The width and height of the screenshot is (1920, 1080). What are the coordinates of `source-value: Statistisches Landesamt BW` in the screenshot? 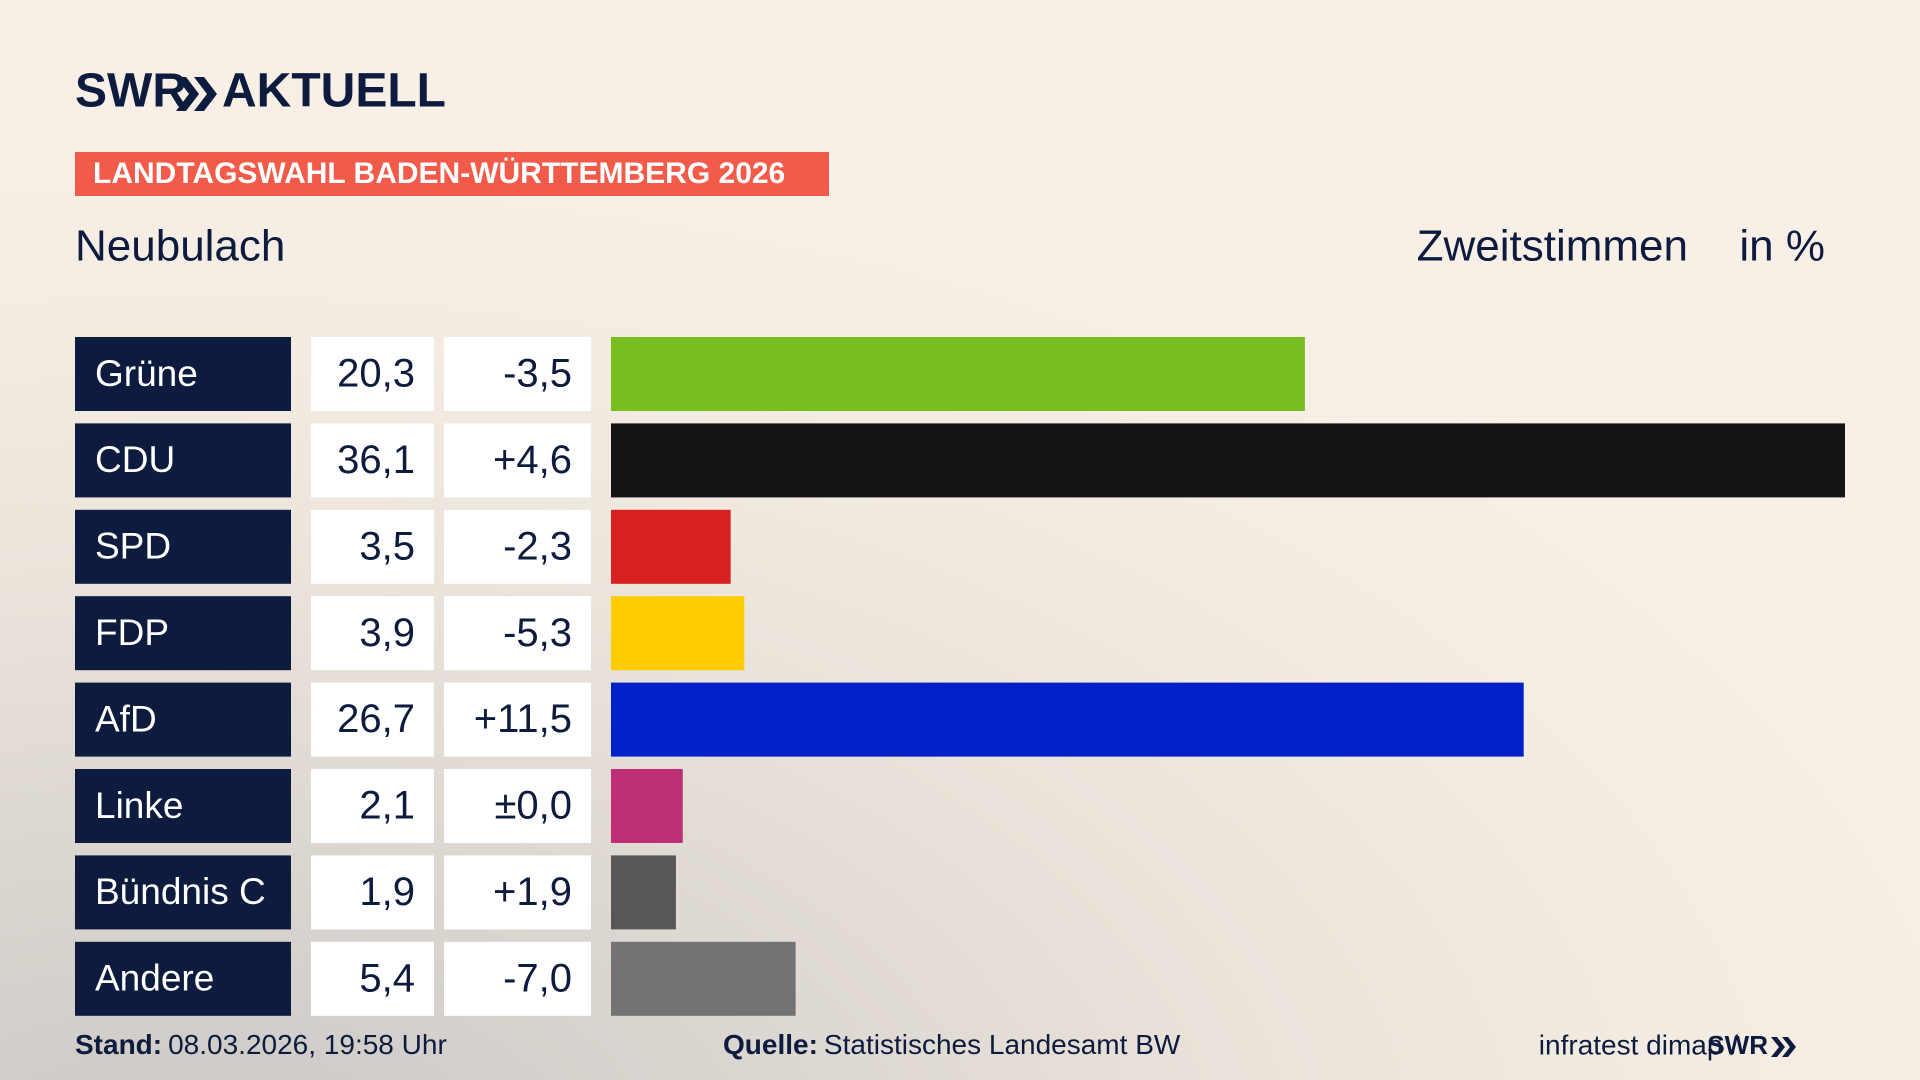 It's located at (1002, 1044).